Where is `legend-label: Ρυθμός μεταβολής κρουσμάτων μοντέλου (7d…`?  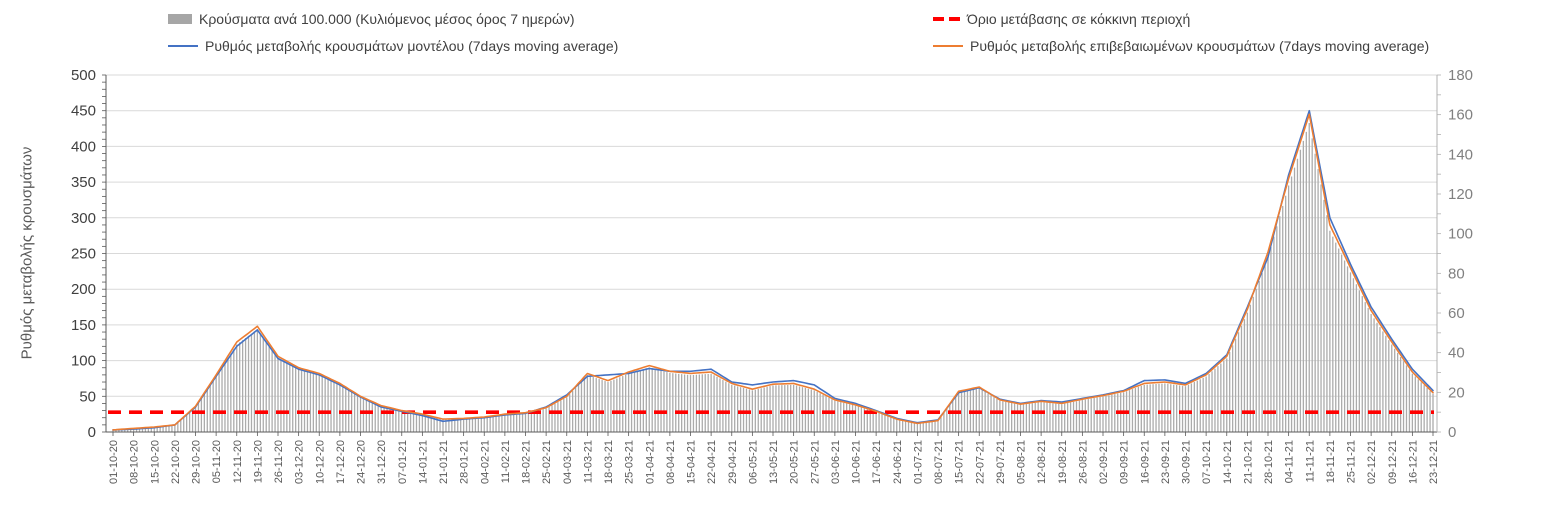
legend-label: Ρυθμός μεταβολής κρουσμάτων μοντέλου (7d… is located at coordinates (412, 46).